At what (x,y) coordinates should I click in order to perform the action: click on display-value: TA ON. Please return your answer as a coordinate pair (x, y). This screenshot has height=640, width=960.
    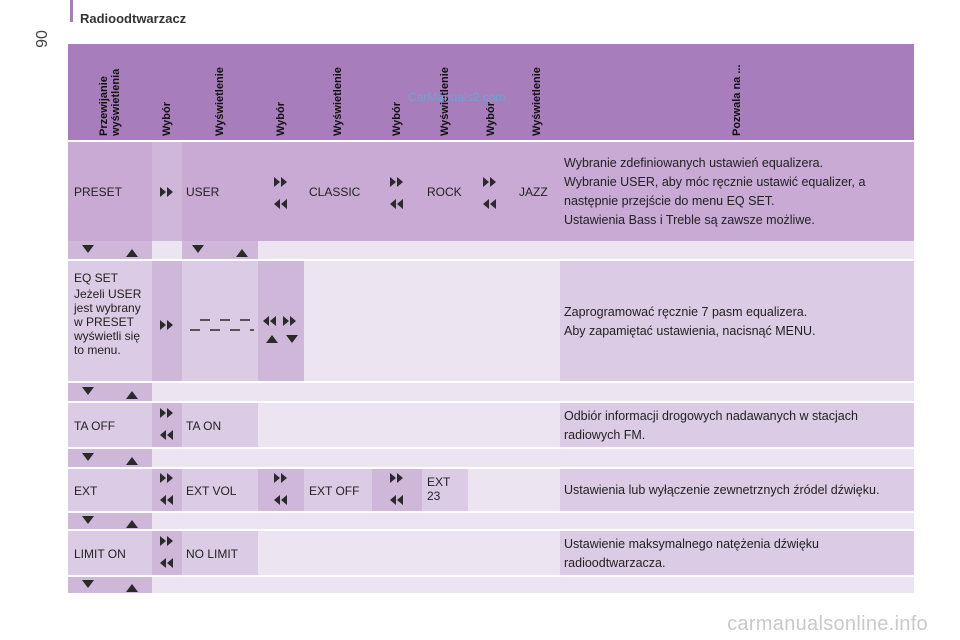
    Looking at the image, I should click on (204, 426).